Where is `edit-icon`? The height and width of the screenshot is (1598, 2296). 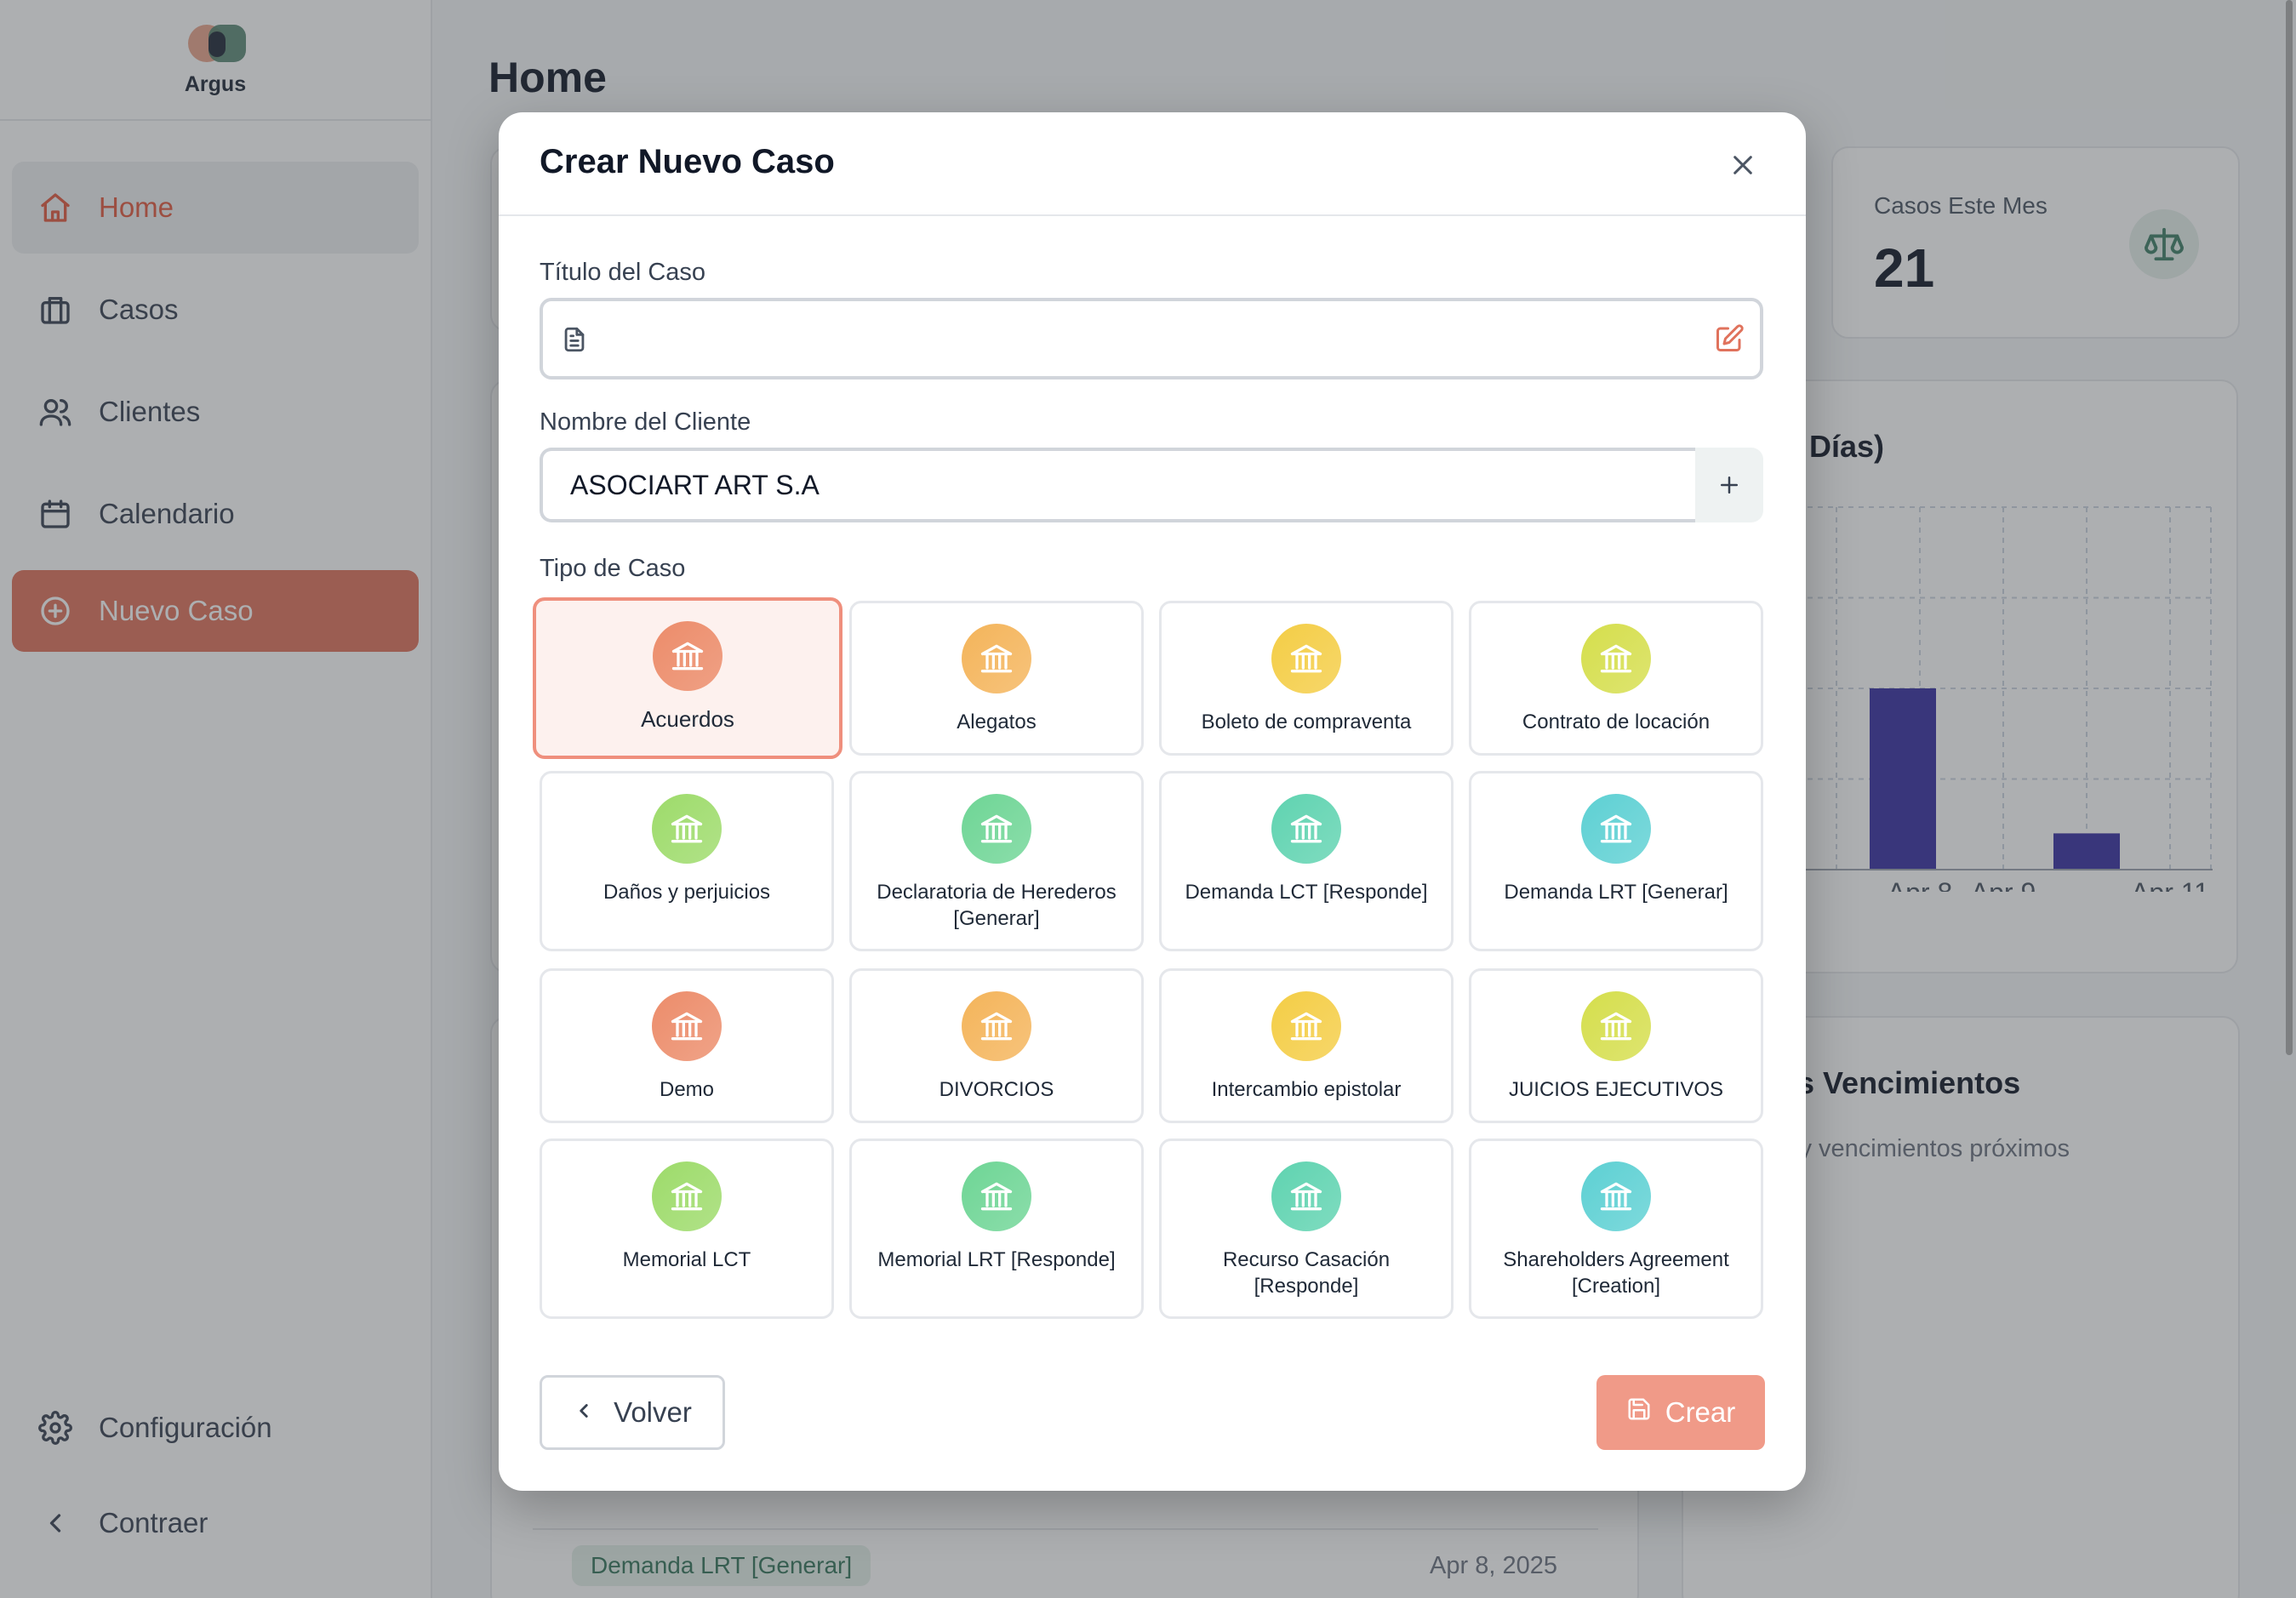
edit-icon is located at coordinates (1730, 340).